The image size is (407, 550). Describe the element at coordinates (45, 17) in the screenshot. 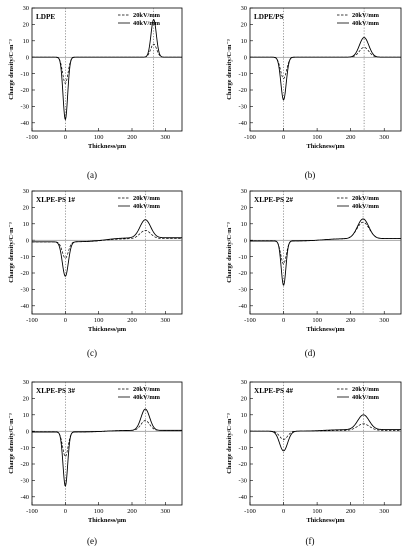

I see `panel-sample-label: LDPE` at that location.